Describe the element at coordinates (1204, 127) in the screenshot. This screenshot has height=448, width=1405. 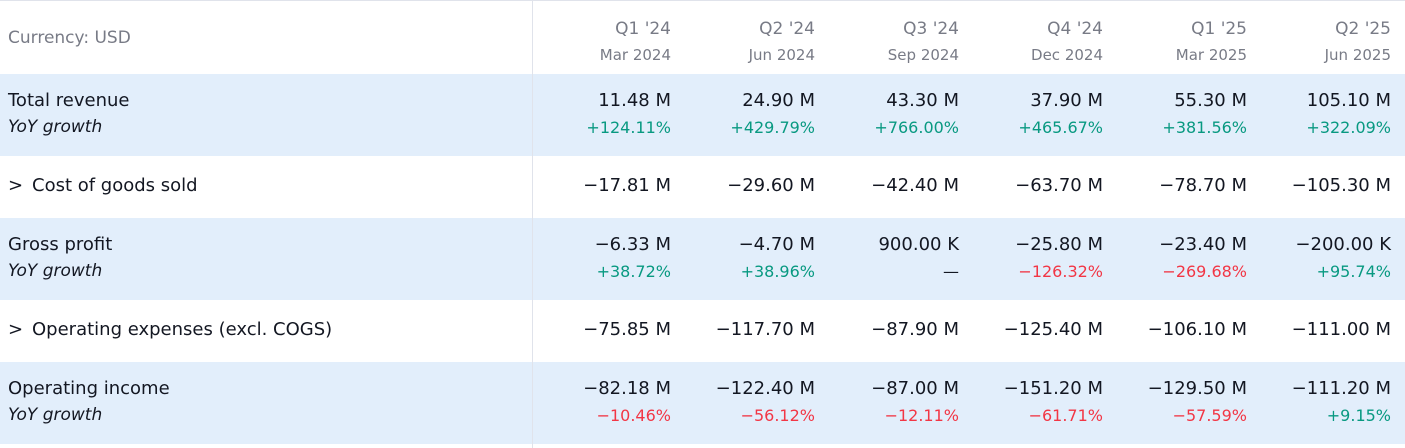
I see `yoy-growth-value: +381.56%` at that location.